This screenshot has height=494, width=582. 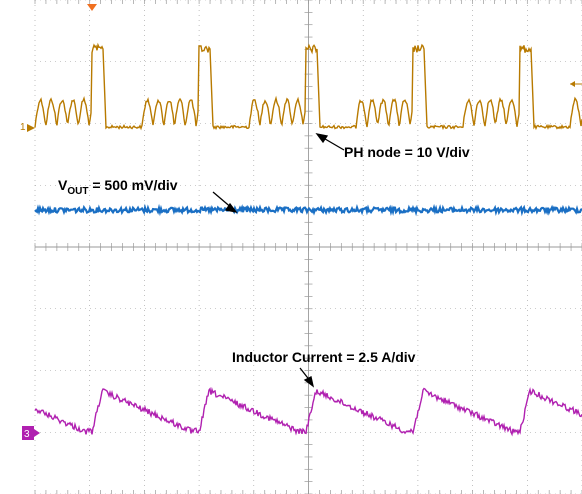 I want to click on annotation-arrows, so click(x=278, y=260).